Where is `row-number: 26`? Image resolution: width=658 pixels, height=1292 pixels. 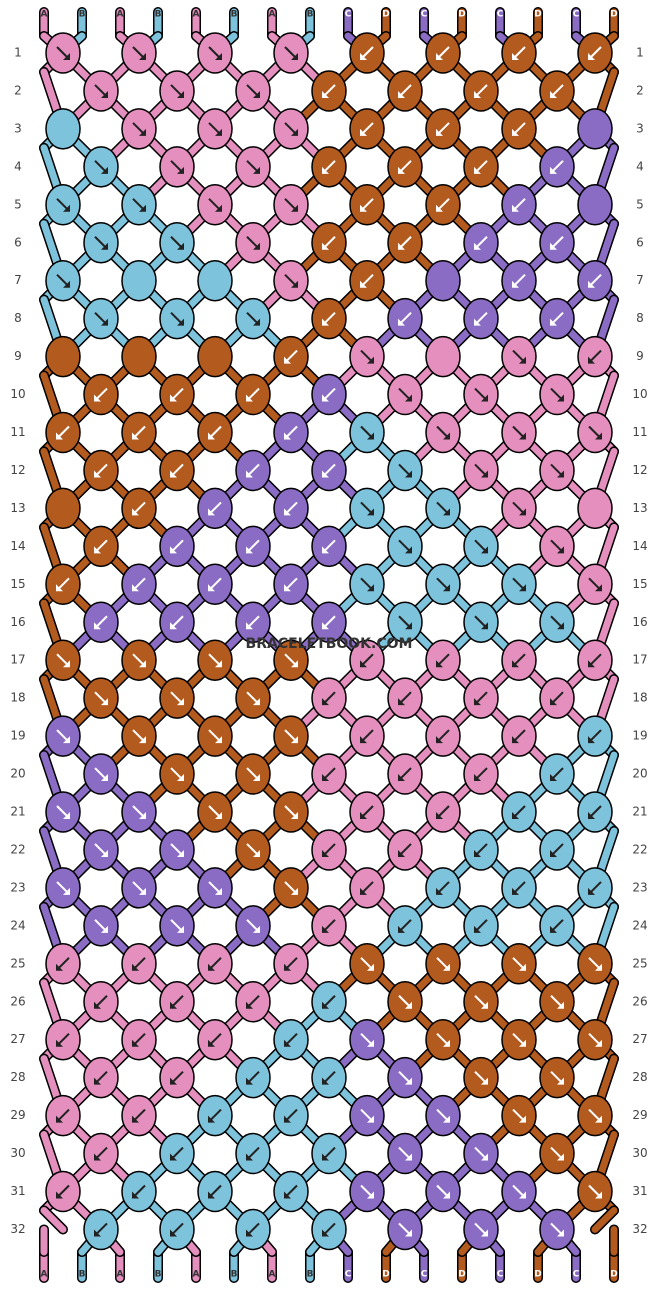
row-number: 26 is located at coordinates (639, 1001).